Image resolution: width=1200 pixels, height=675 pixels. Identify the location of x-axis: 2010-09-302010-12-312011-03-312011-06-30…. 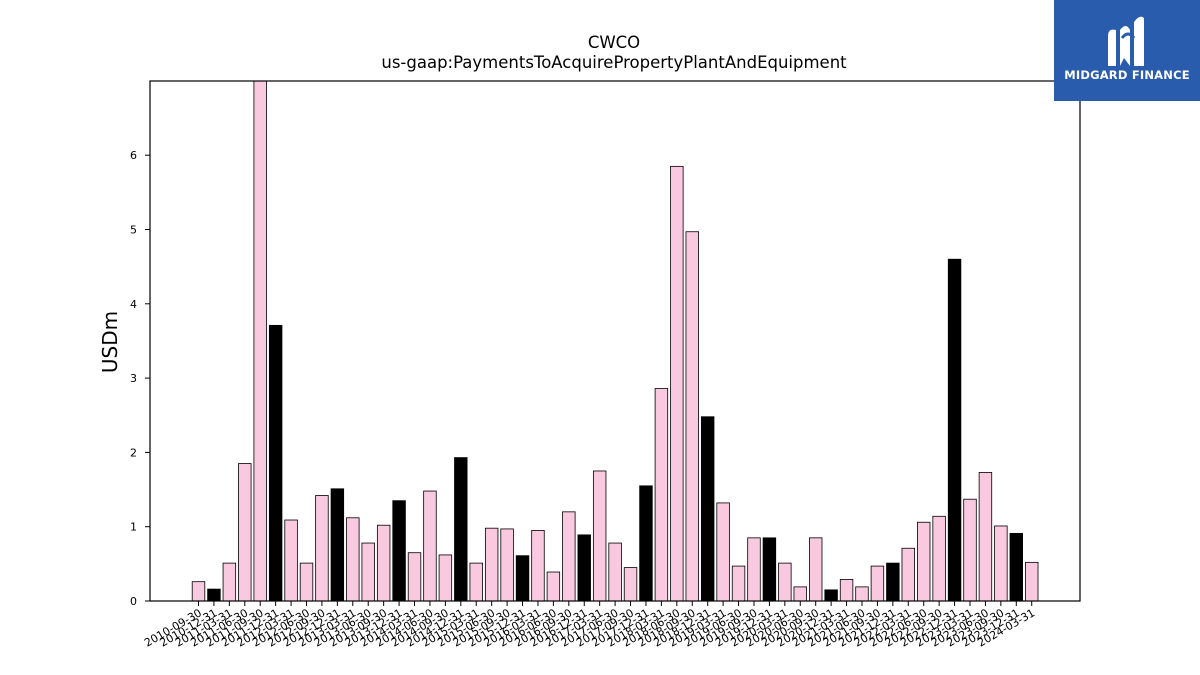
(589, 625).